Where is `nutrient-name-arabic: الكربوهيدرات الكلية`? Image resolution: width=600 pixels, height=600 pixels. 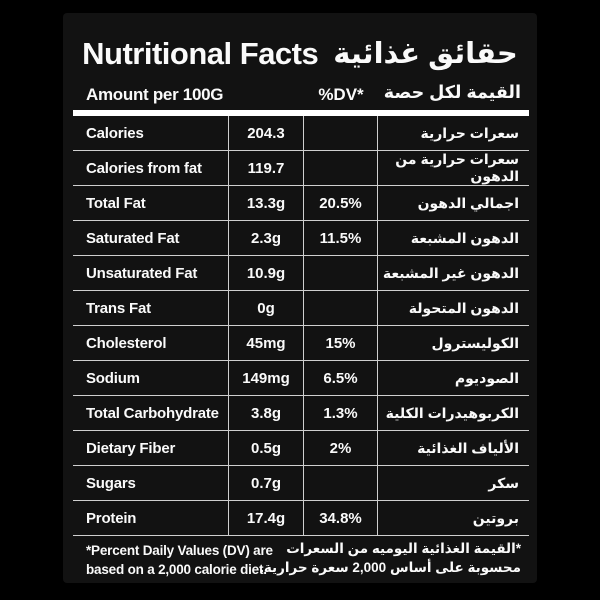
nutrient-name-arabic: الكربوهيدرات الكلية is located at coordinates (452, 412).